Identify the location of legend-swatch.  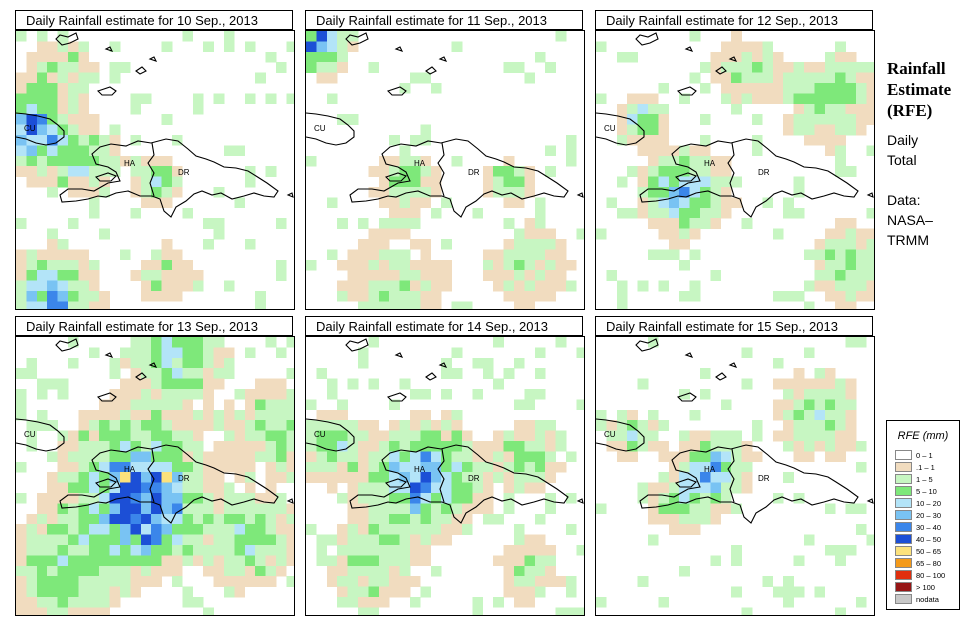
(903, 479).